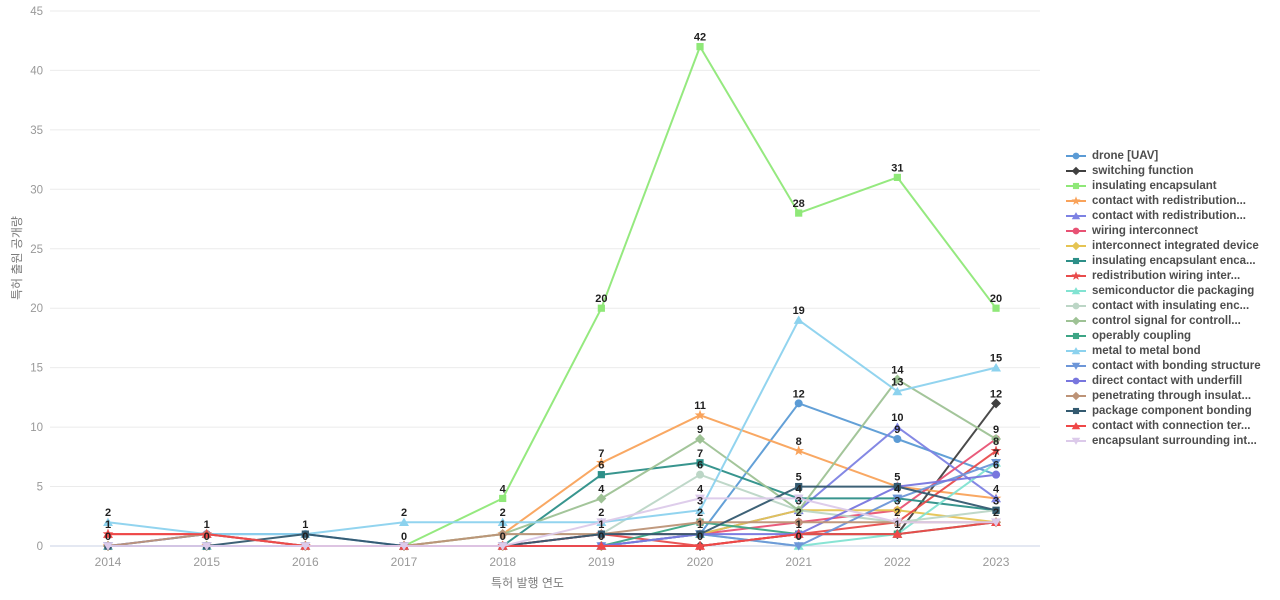  What do you see at coordinates (1163, 410) in the screenshot?
I see `legend-item-17: package component bonding` at bounding box center [1163, 410].